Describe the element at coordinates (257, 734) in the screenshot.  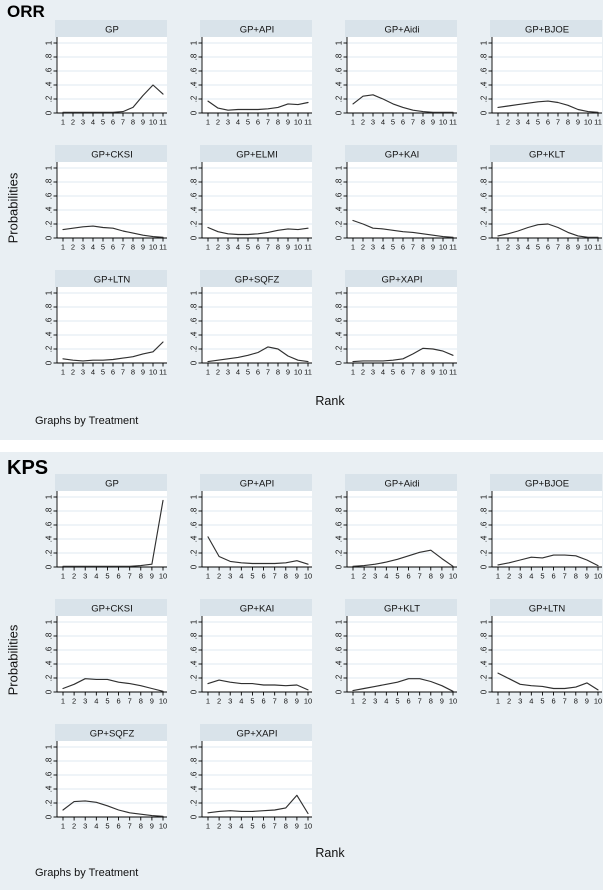
I see `subplot-title: GP+XAPI` at that location.